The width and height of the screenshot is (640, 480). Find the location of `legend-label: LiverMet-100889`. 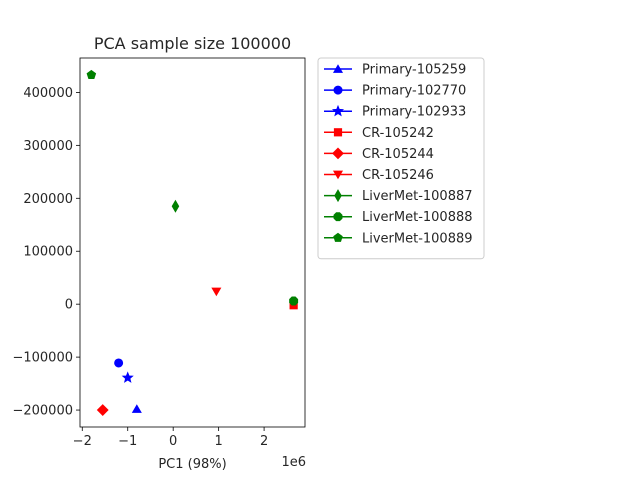

legend-label: LiverMet-100889 is located at coordinates (417, 238).